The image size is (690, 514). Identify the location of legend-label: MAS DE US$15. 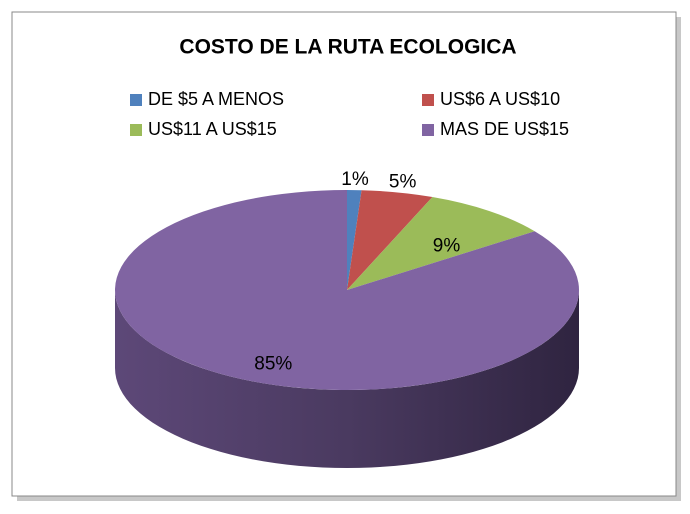
(504, 129).